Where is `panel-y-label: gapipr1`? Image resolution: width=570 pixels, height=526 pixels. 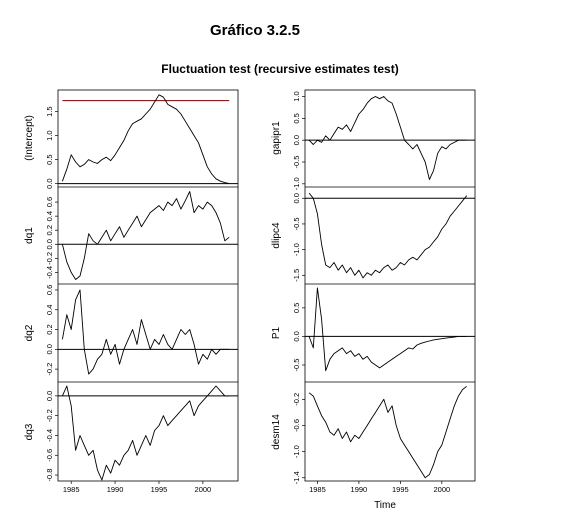 panel-y-label: gapipr1 is located at coordinates (276, 138).